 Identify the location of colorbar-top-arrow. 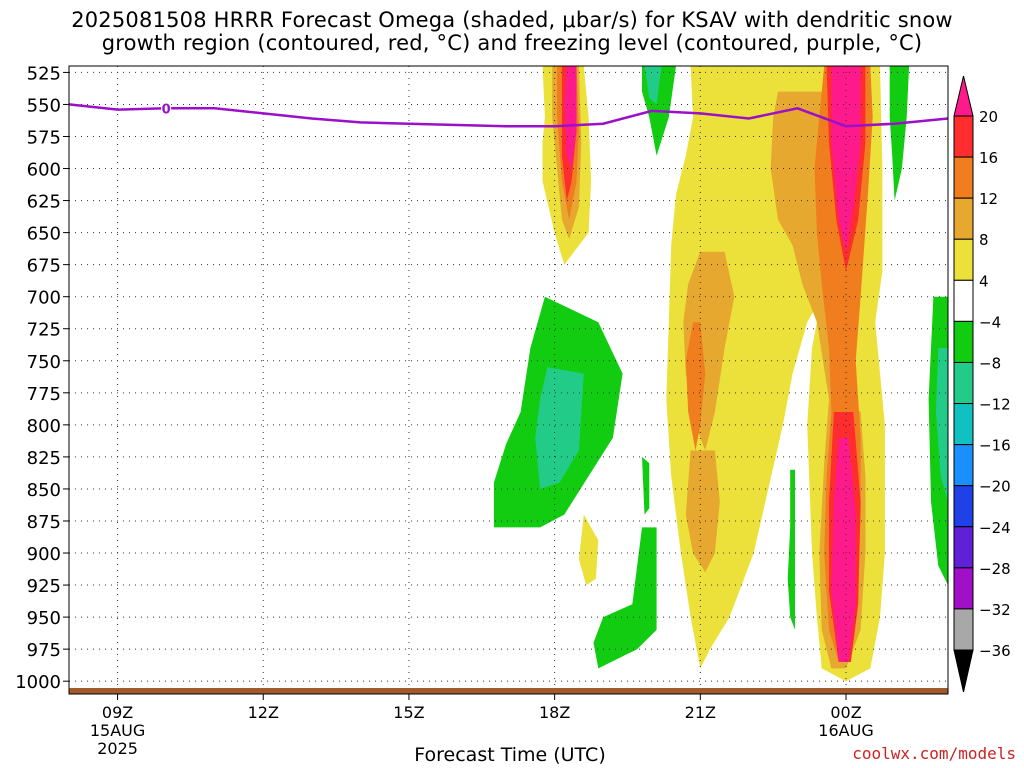
(963, 96).